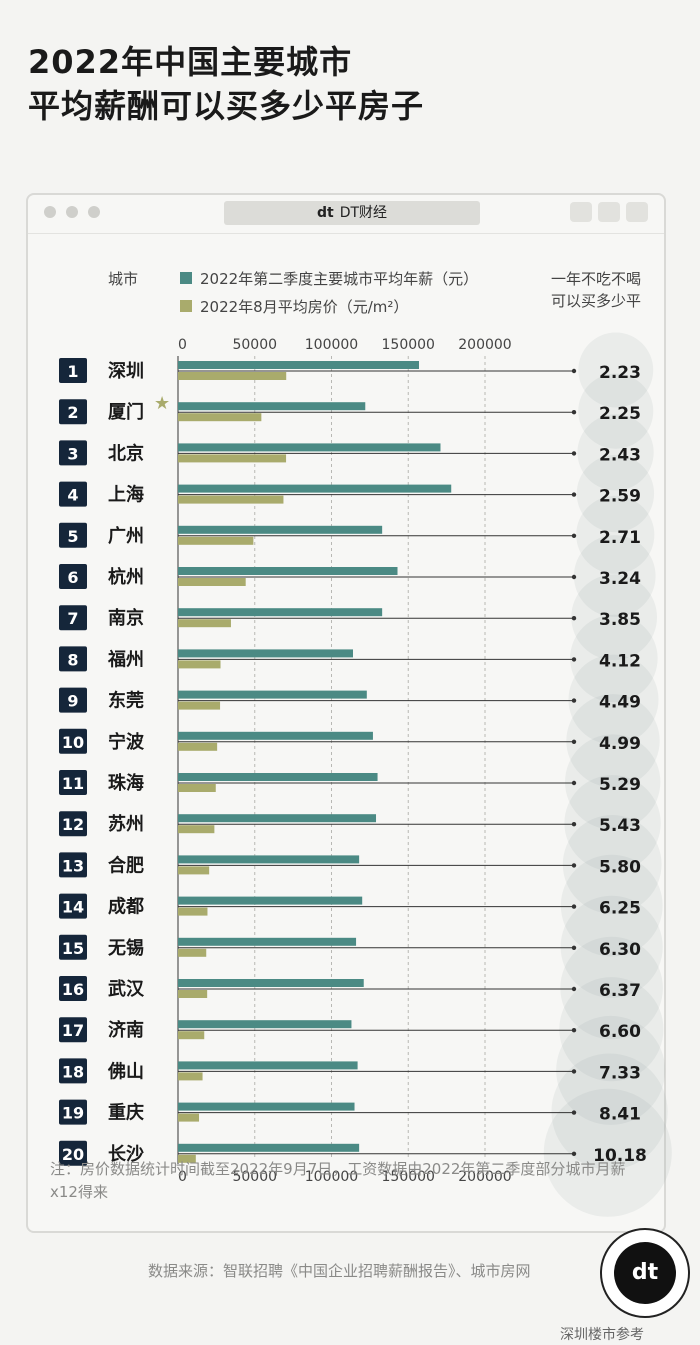 The image size is (700, 1345). Describe the element at coordinates (620, 538) in the screenshot. I see `ratio-value: 2.71` at that location.